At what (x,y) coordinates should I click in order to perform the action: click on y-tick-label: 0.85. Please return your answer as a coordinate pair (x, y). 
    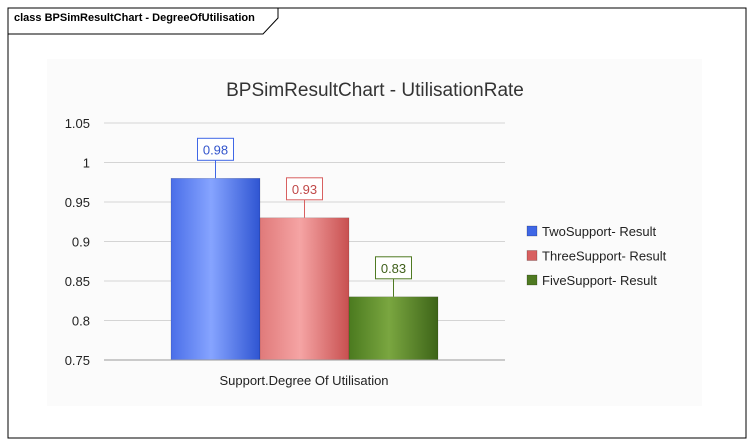
    Looking at the image, I should click on (77, 281).